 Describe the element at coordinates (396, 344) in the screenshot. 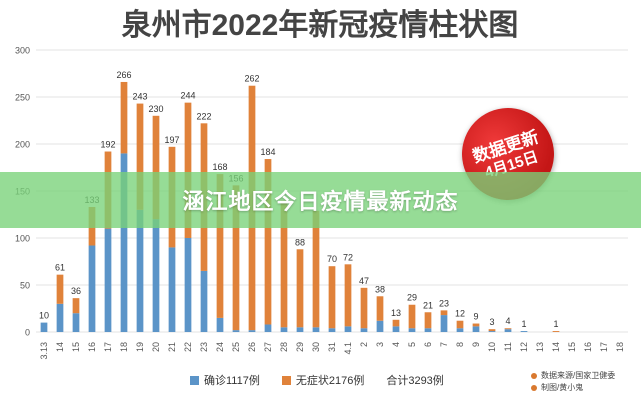

I see `x-tick-label: 4` at that location.